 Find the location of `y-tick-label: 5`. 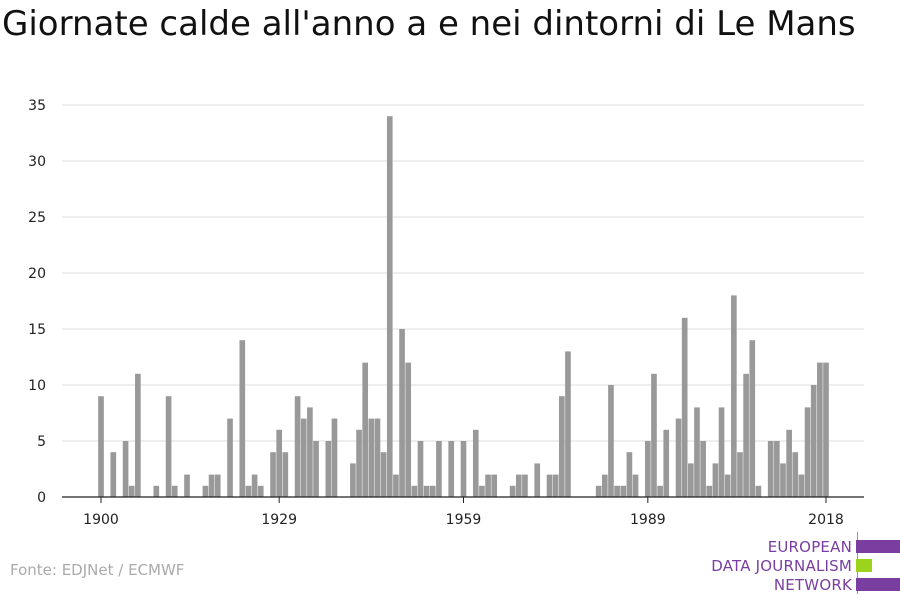

y-tick-label: 5 is located at coordinates (41, 442).